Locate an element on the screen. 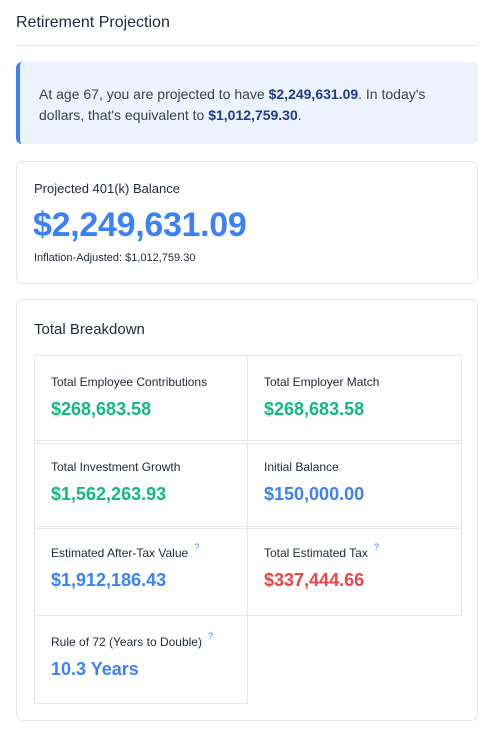  breakdown-item-value: $337,444.66 is located at coordinates (314, 580).